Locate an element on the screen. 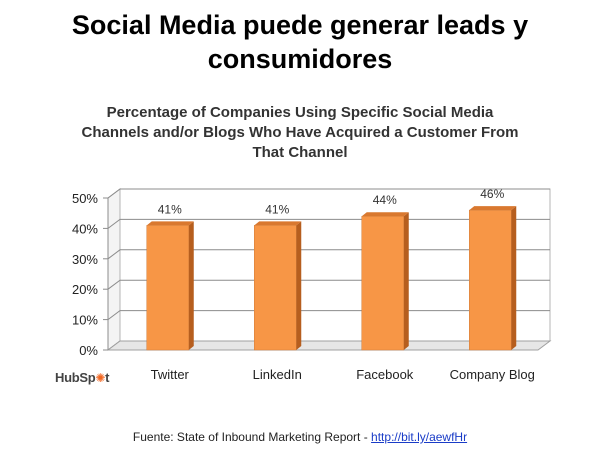 This screenshot has height=450, width=600. x-tick-label: Company Blog is located at coordinates (492, 374).